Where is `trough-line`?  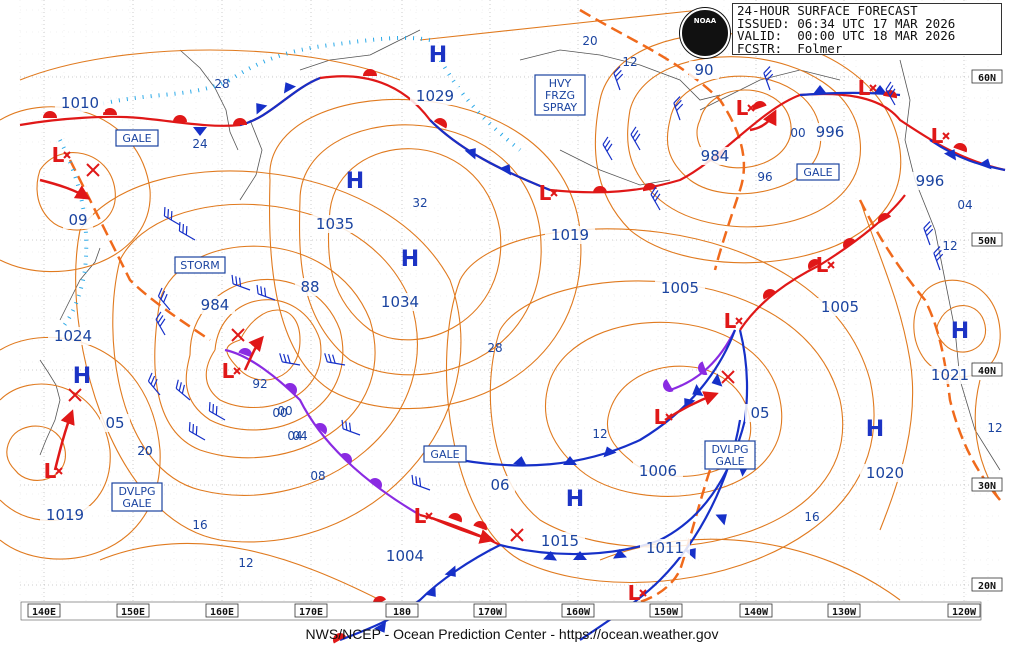
trough-line is located at coordinates (662, 139).